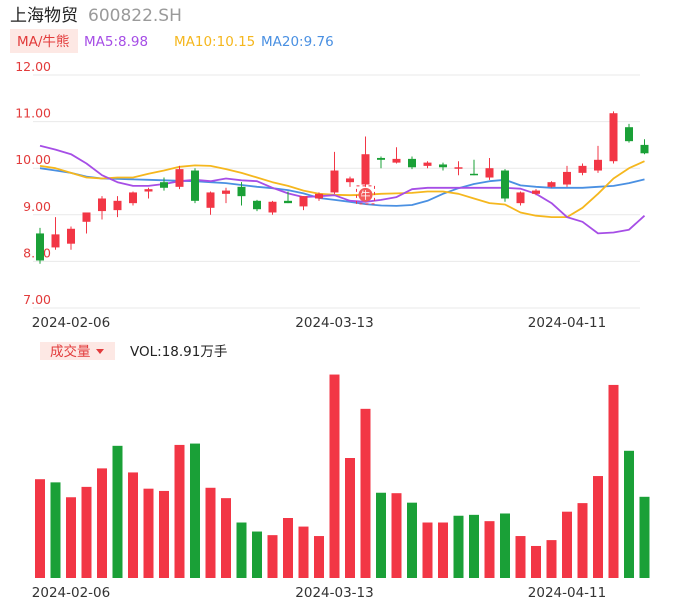 Image resolution: width=686 pixels, height=606 pixels. What do you see at coordinates (33, 159) in the screenshot?
I see `price-y-tick-label: 10.00` at bounding box center [33, 159].